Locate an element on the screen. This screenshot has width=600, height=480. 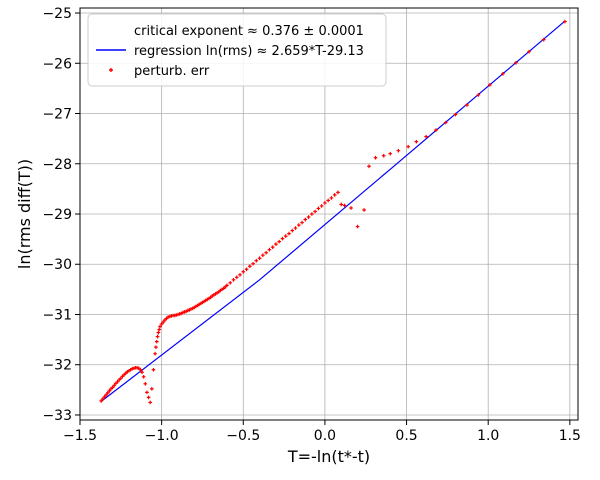
x-axis: −1.5 −1.0 −0.5 0.0 0.5 1.0 1.5 is located at coordinates (322, 432).